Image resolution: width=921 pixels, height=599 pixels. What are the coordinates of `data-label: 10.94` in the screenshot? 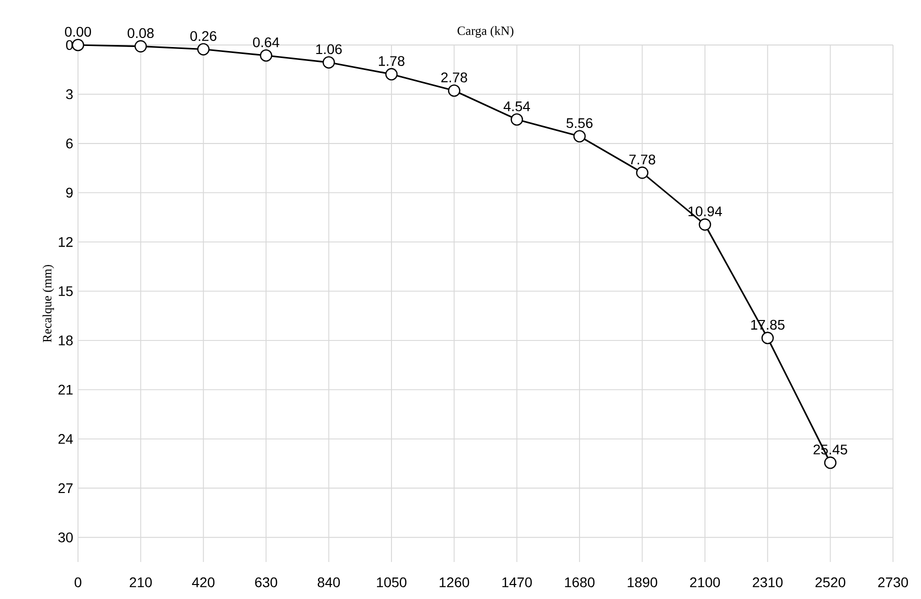 It's located at (705, 211).